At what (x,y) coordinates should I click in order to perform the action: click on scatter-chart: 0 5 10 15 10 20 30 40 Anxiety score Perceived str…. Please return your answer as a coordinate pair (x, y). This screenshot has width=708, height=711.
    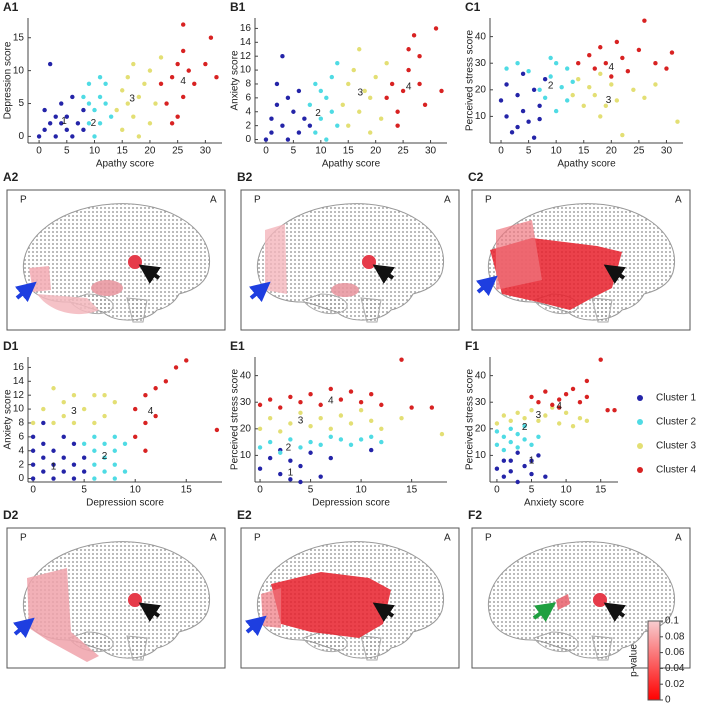
    Looking at the image, I should click on (581, 423).